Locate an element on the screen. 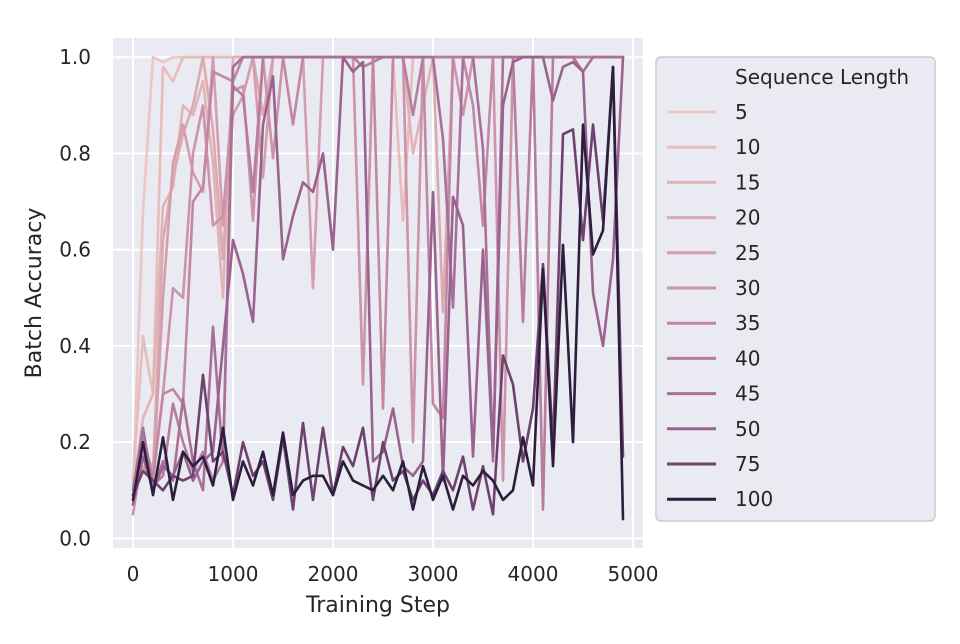  x-tick-label: 2000 is located at coordinates (333, 574).